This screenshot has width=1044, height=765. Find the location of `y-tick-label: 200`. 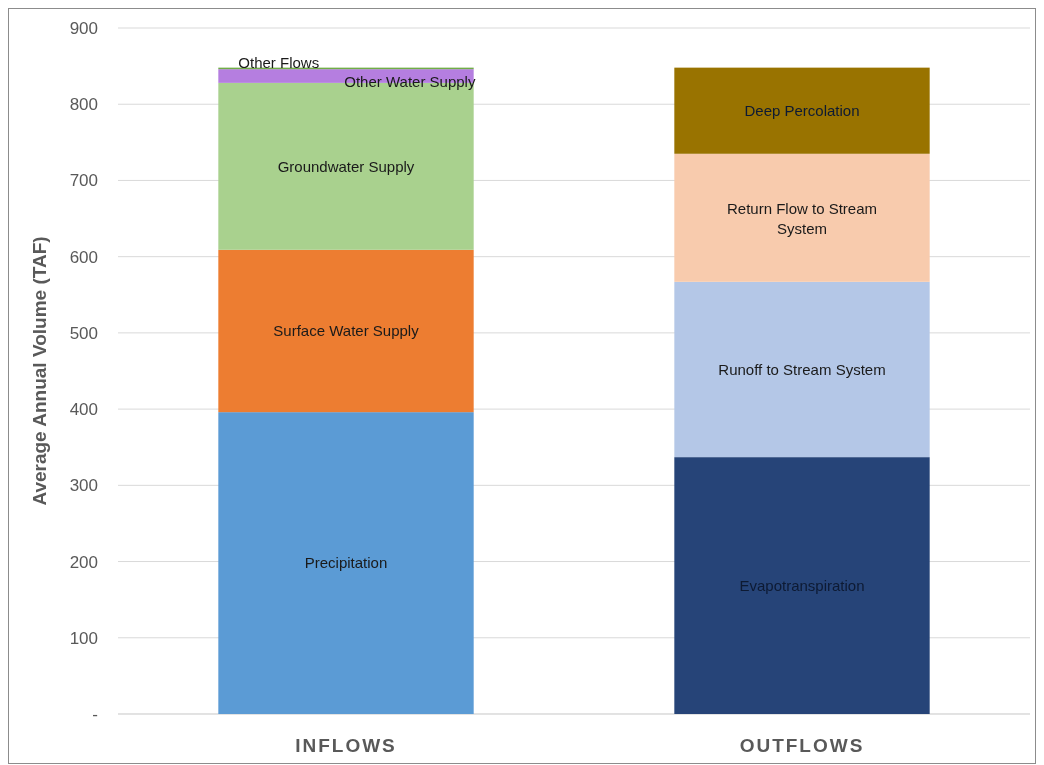

y-tick-label: 200 is located at coordinates (83, 562).